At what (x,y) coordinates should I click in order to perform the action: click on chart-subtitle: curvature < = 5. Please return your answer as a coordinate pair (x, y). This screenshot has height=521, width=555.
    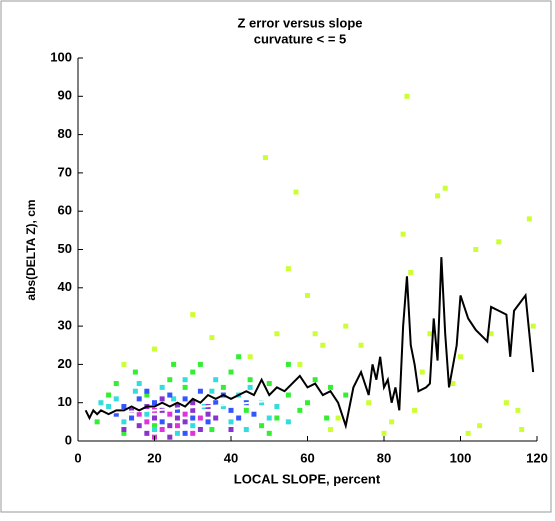
    Looking at the image, I should click on (300, 38).